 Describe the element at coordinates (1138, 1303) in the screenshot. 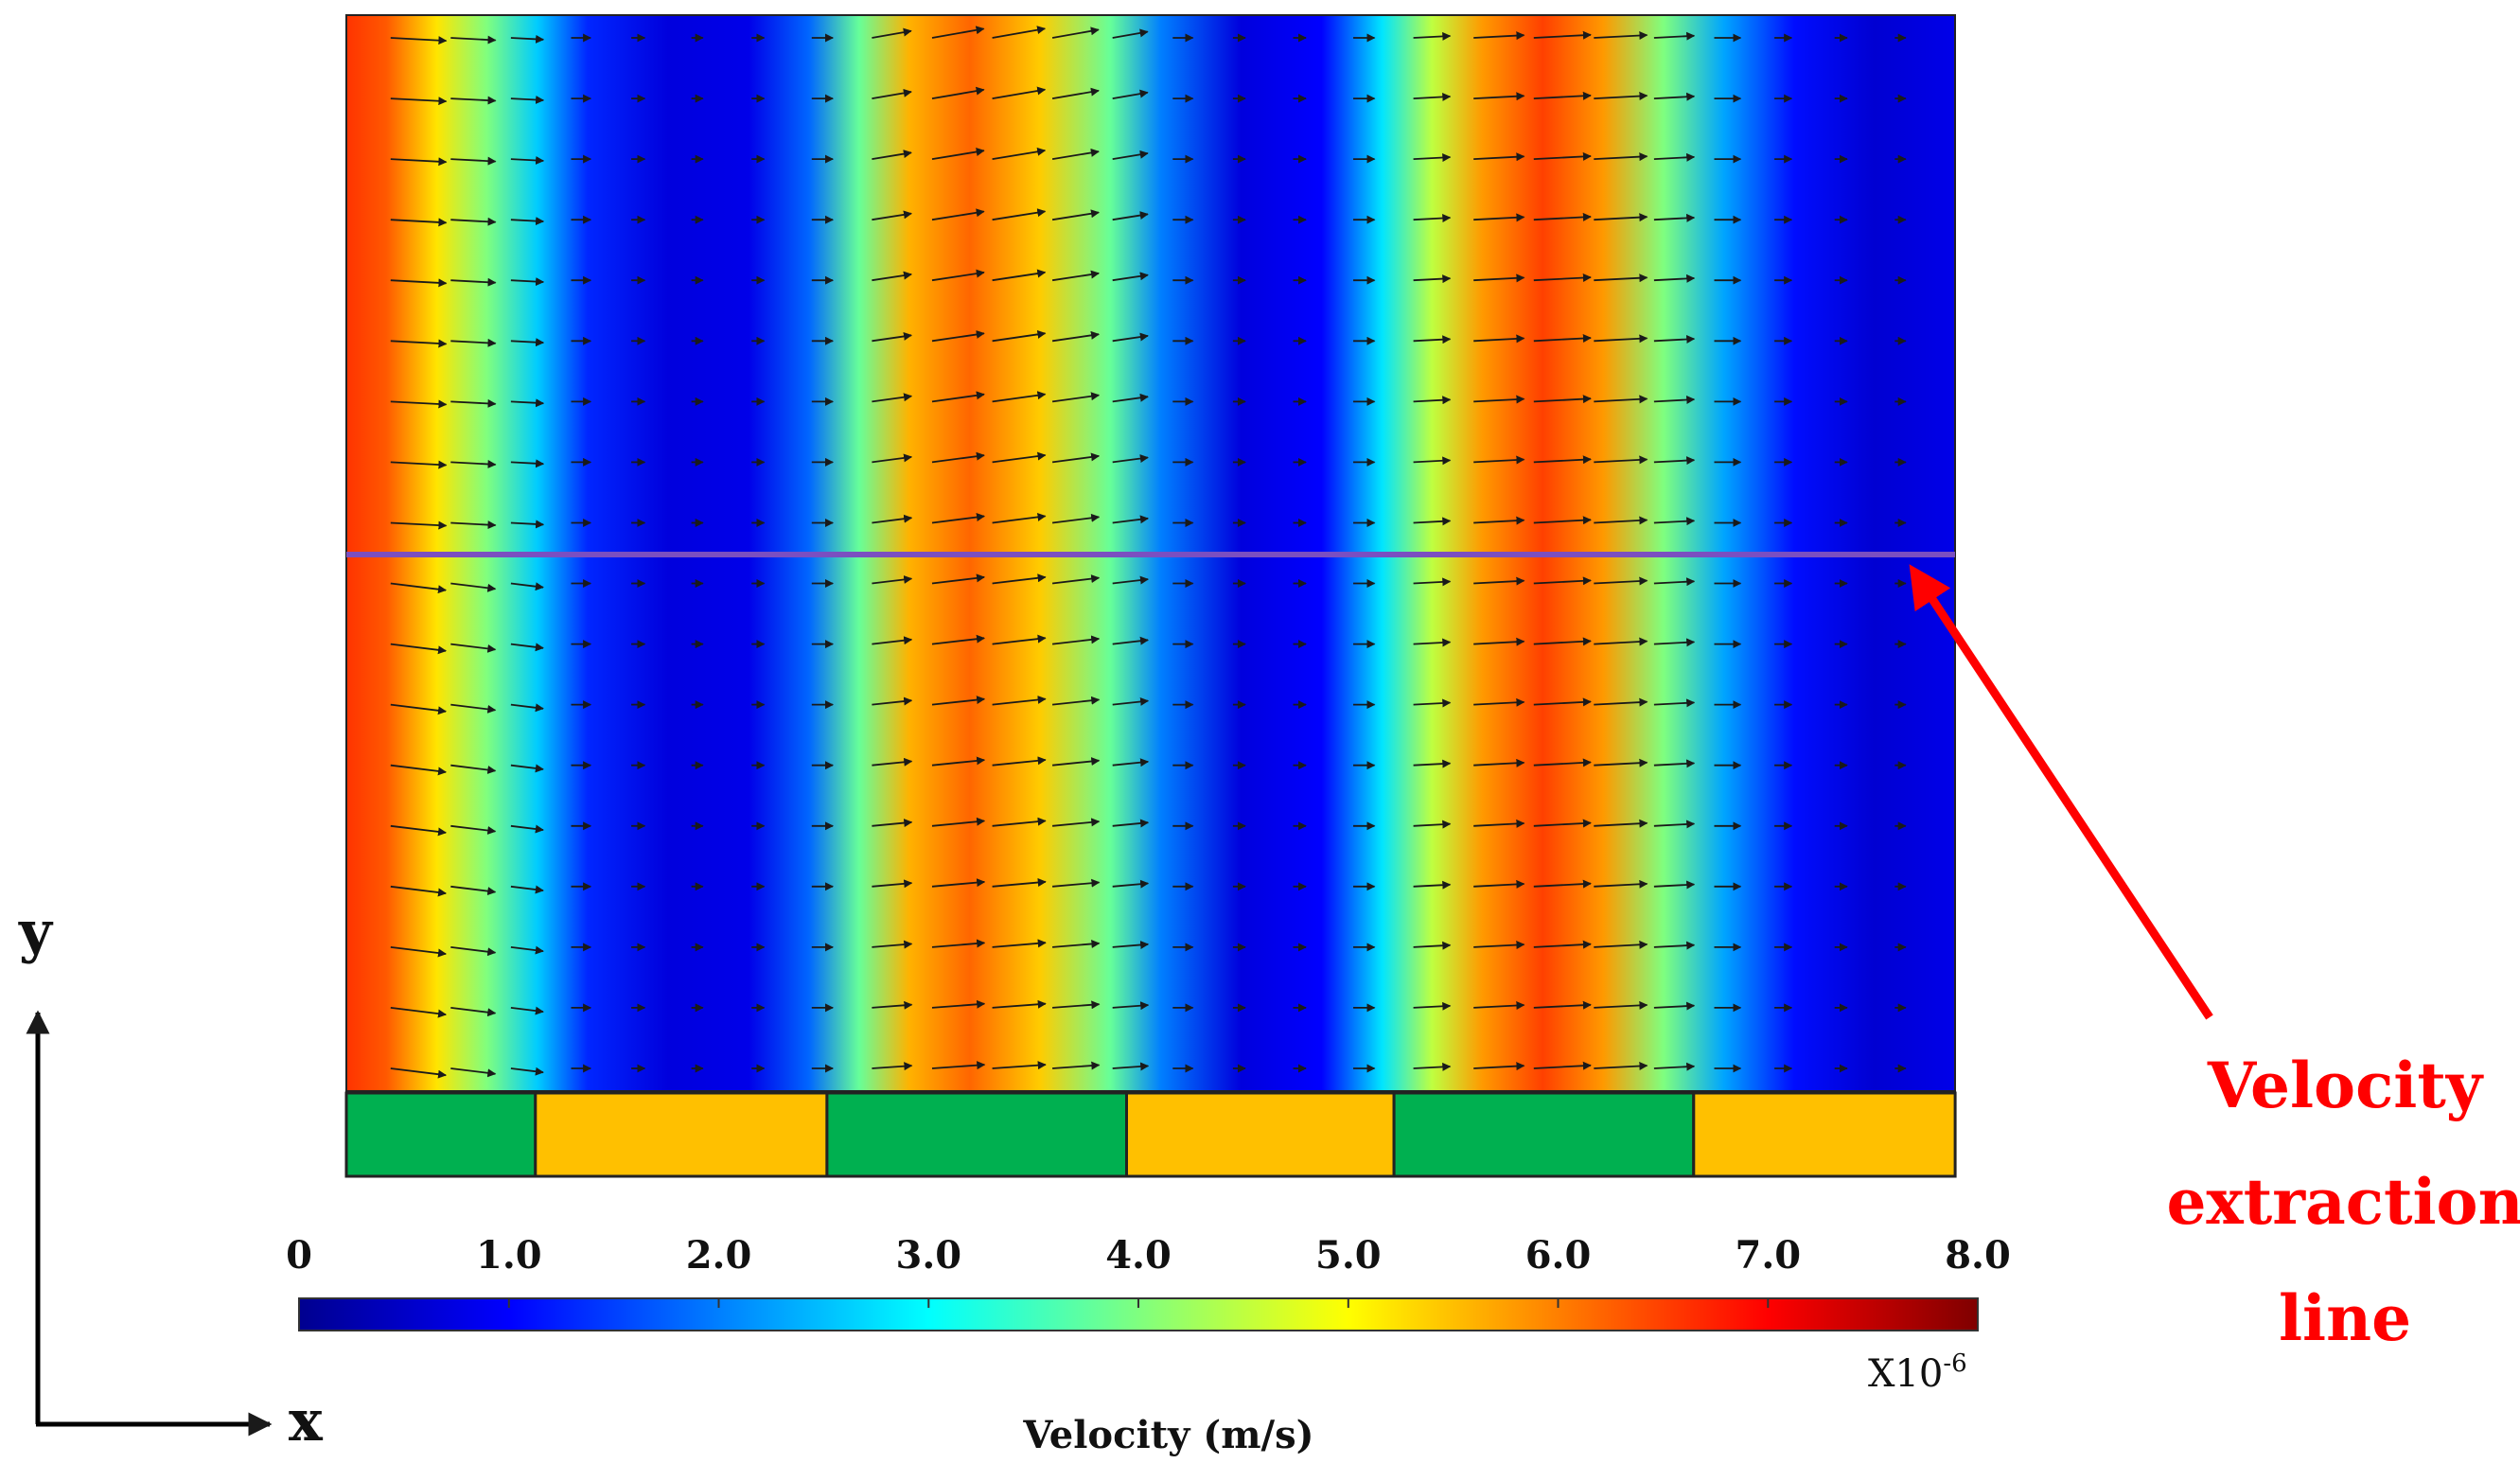

I see `colorbar-tick-marks` at that location.